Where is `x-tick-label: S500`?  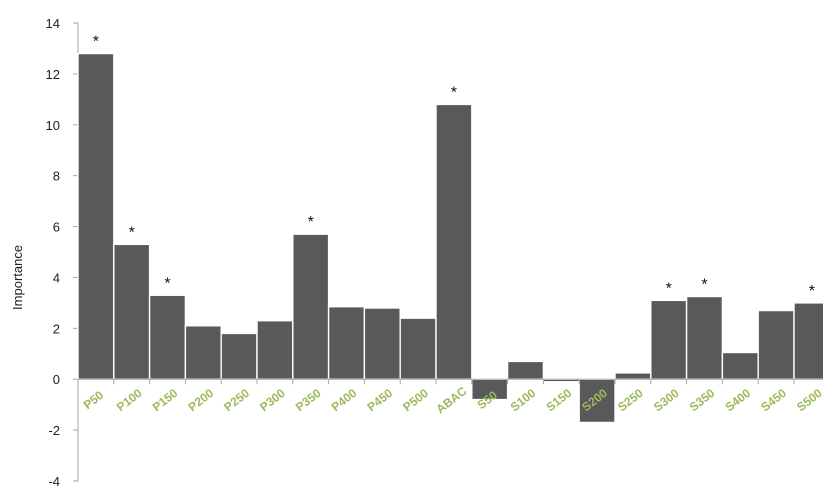 x-tick-label: S500 is located at coordinates (808, 400).